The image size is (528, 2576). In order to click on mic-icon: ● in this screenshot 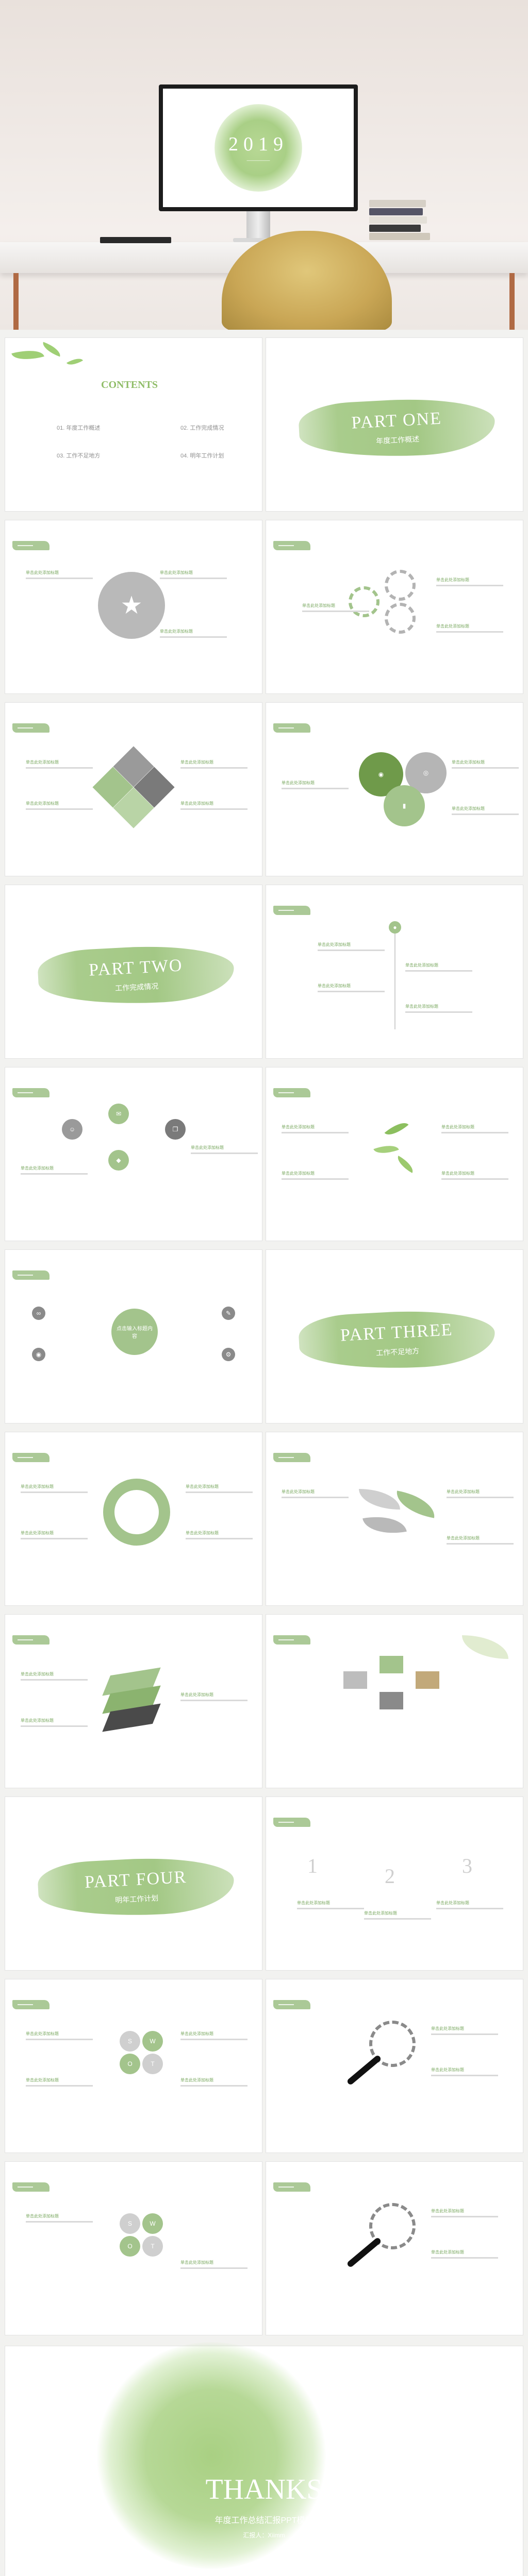, I will do `click(395, 927)`.